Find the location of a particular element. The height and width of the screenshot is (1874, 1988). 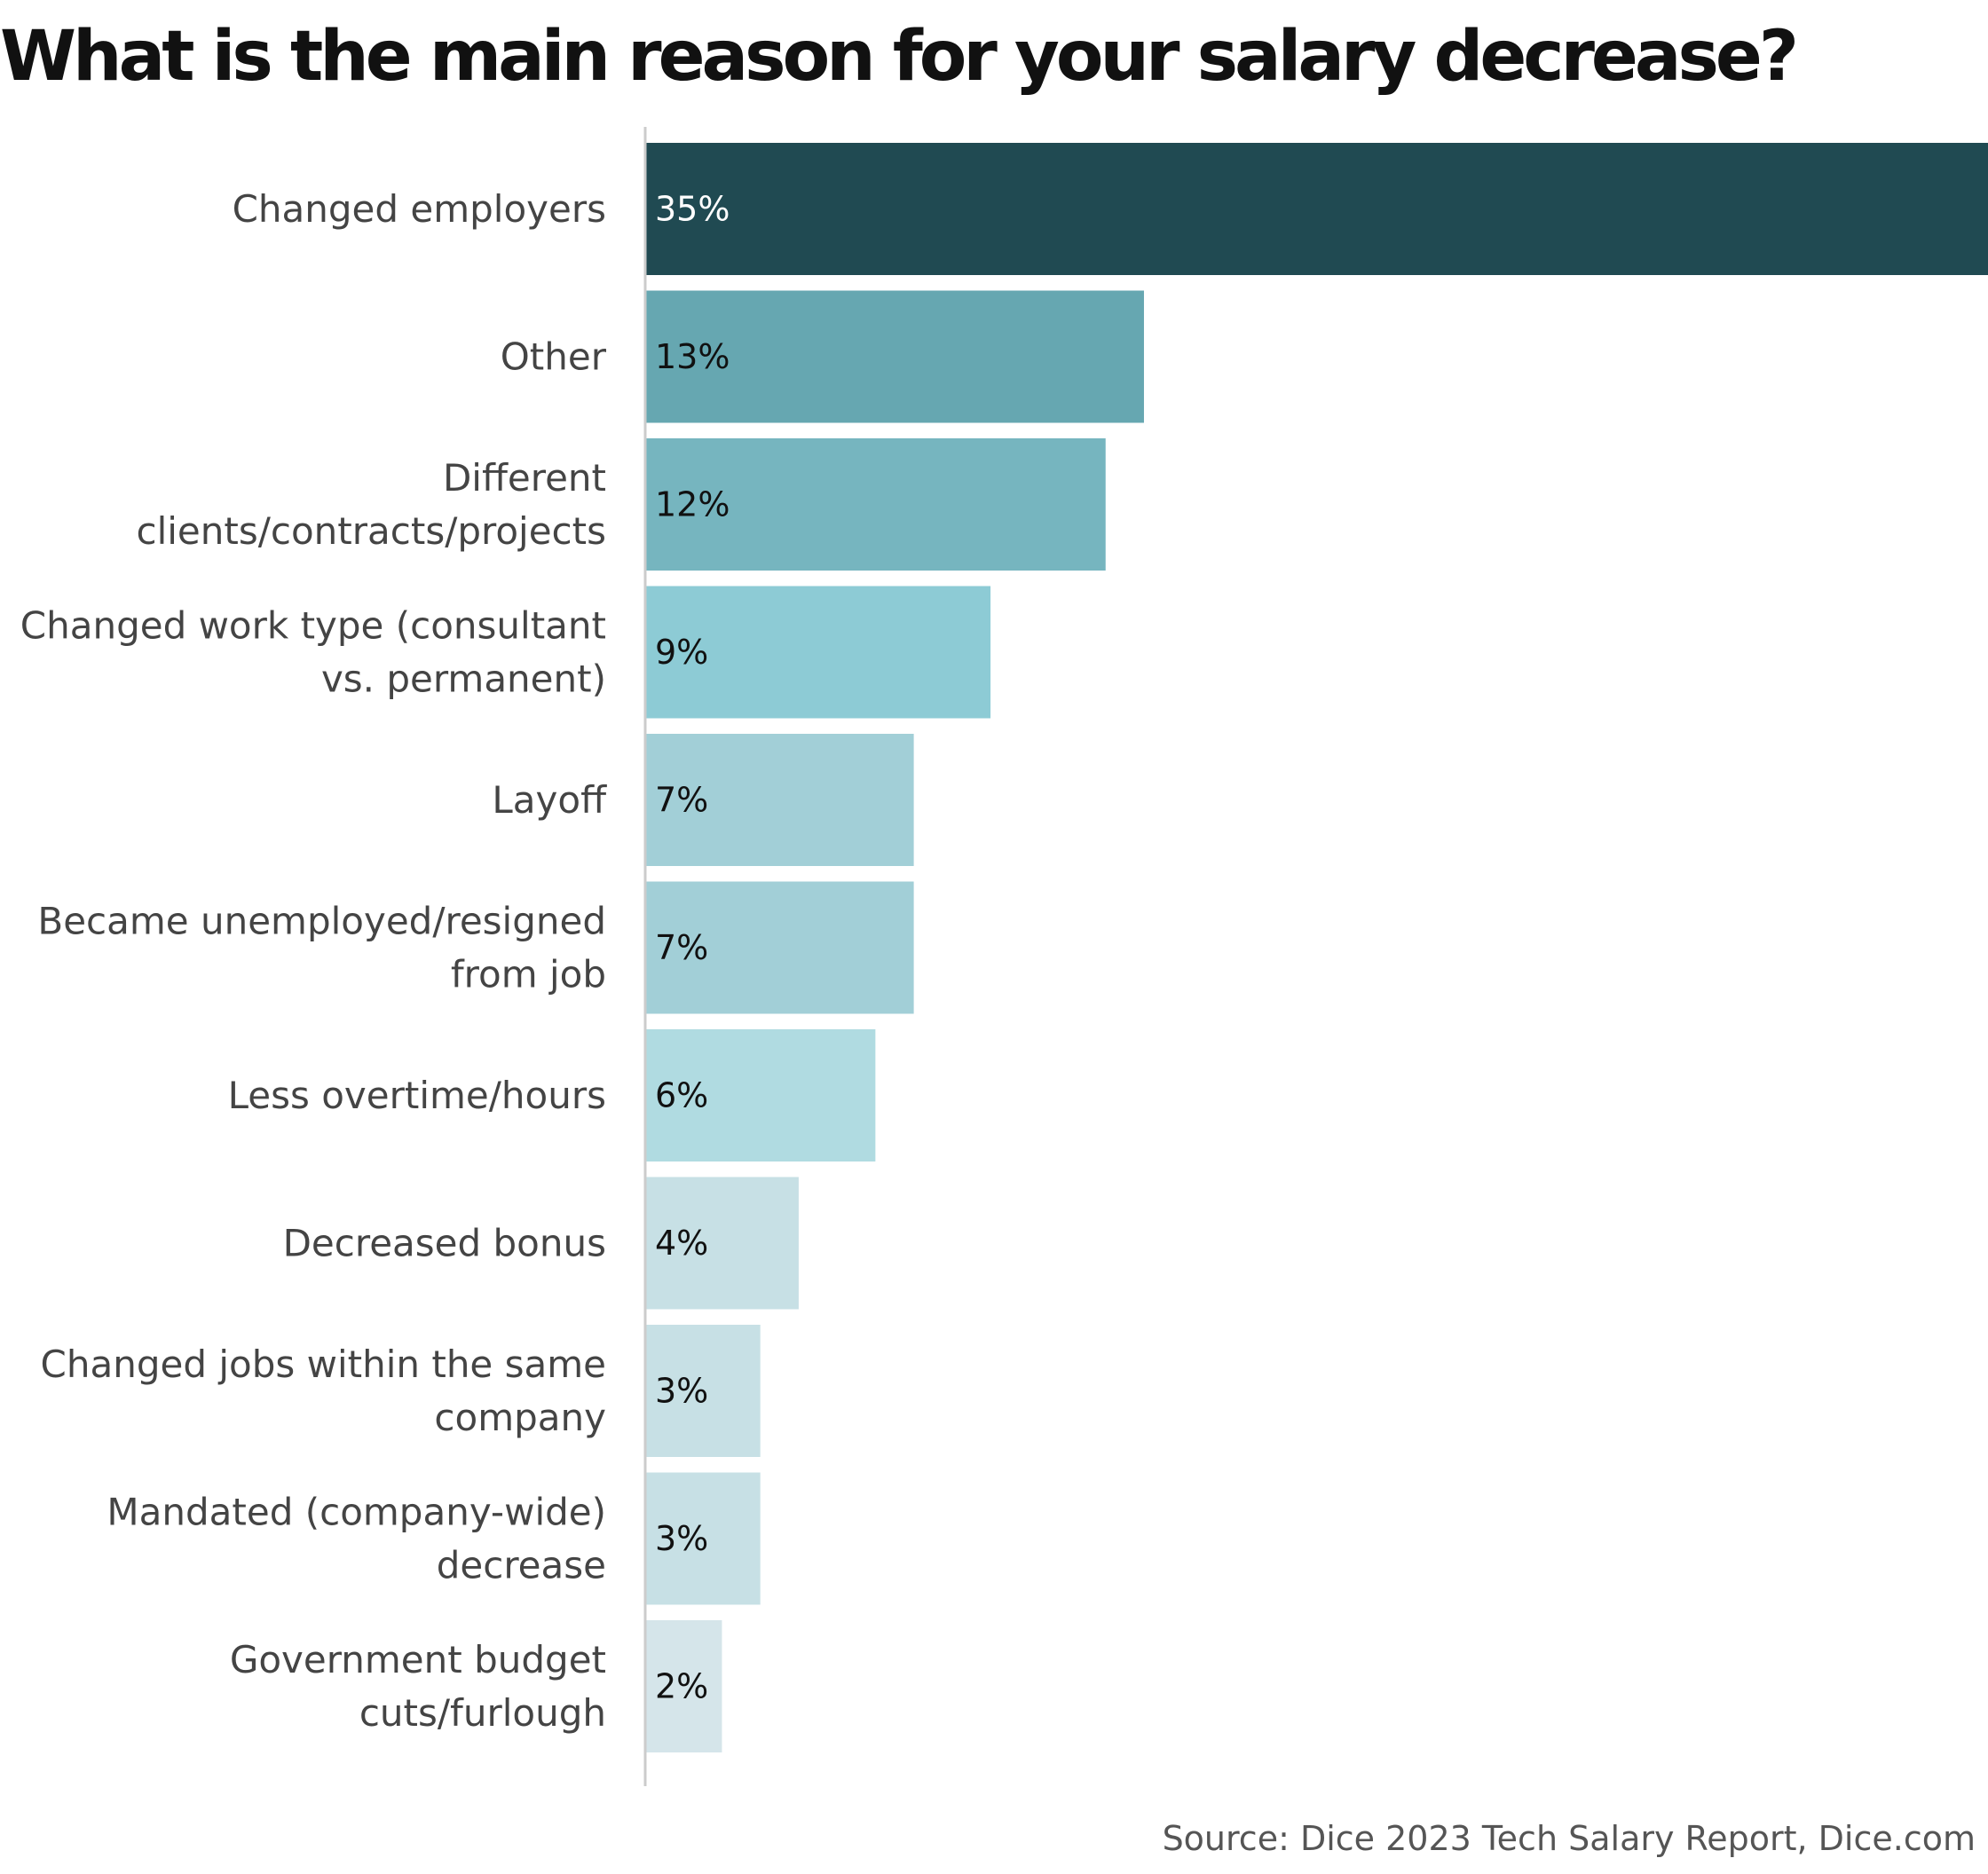

category-label: Layoff is located at coordinates (549, 800).